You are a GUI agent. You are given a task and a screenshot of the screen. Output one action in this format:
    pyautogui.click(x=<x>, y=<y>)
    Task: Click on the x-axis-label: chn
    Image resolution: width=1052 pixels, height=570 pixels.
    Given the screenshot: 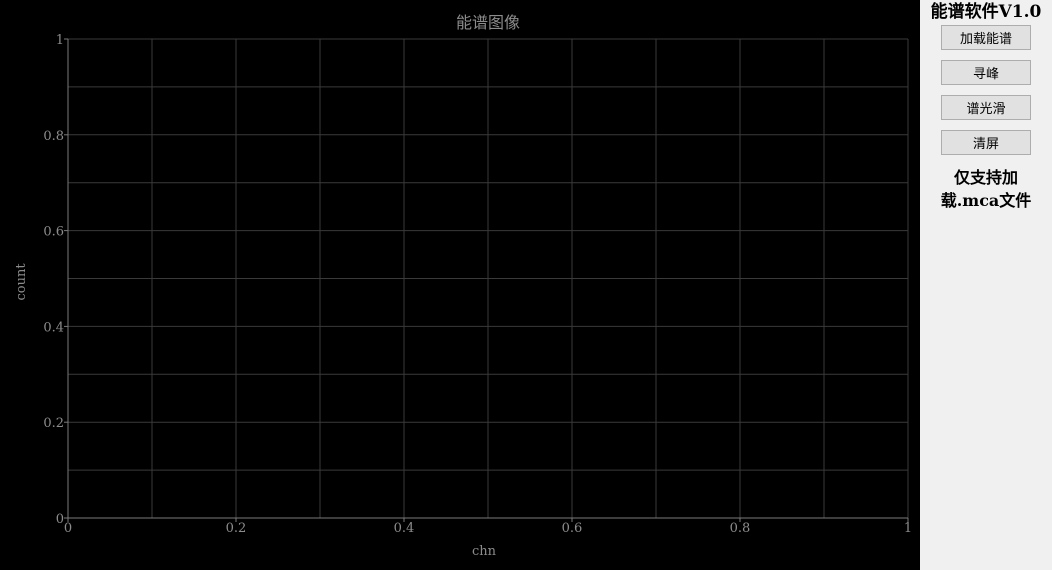 What is the action you would take?
    pyautogui.click(x=484, y=551)
    